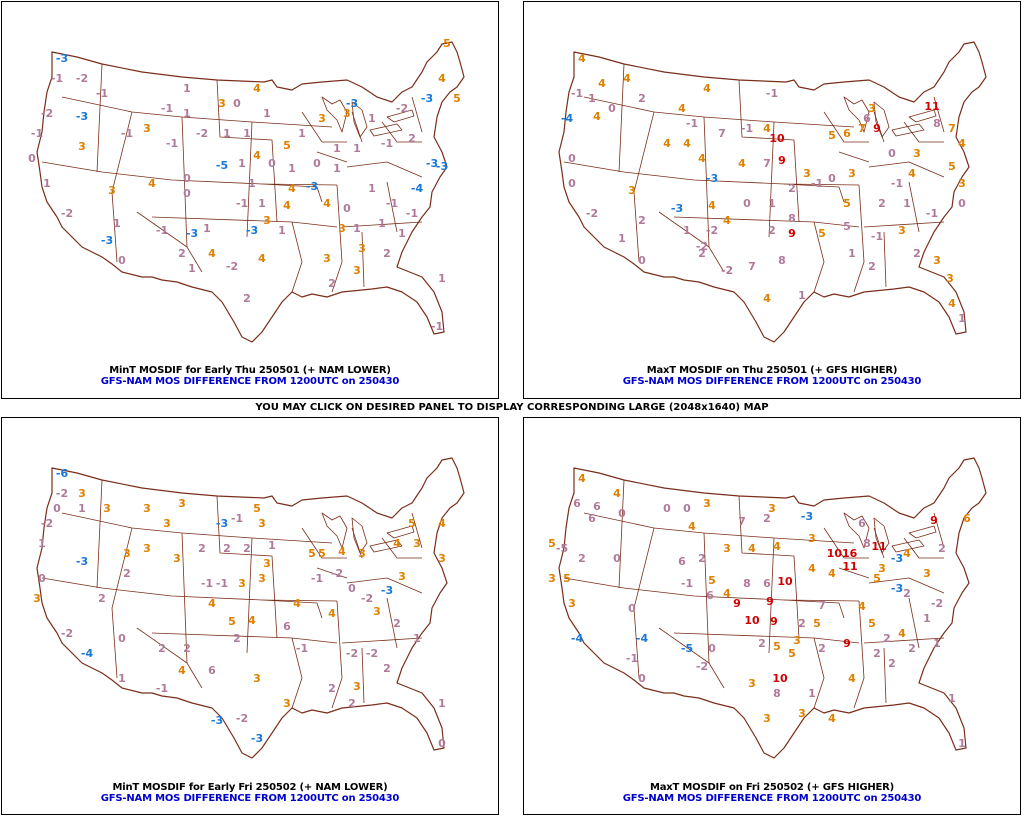 Image resolution: width=1024 pixels, height=819 pixels. Describe the element at coordinates (577, 638) in the screenshot. I see `station-value: -4` at that location.